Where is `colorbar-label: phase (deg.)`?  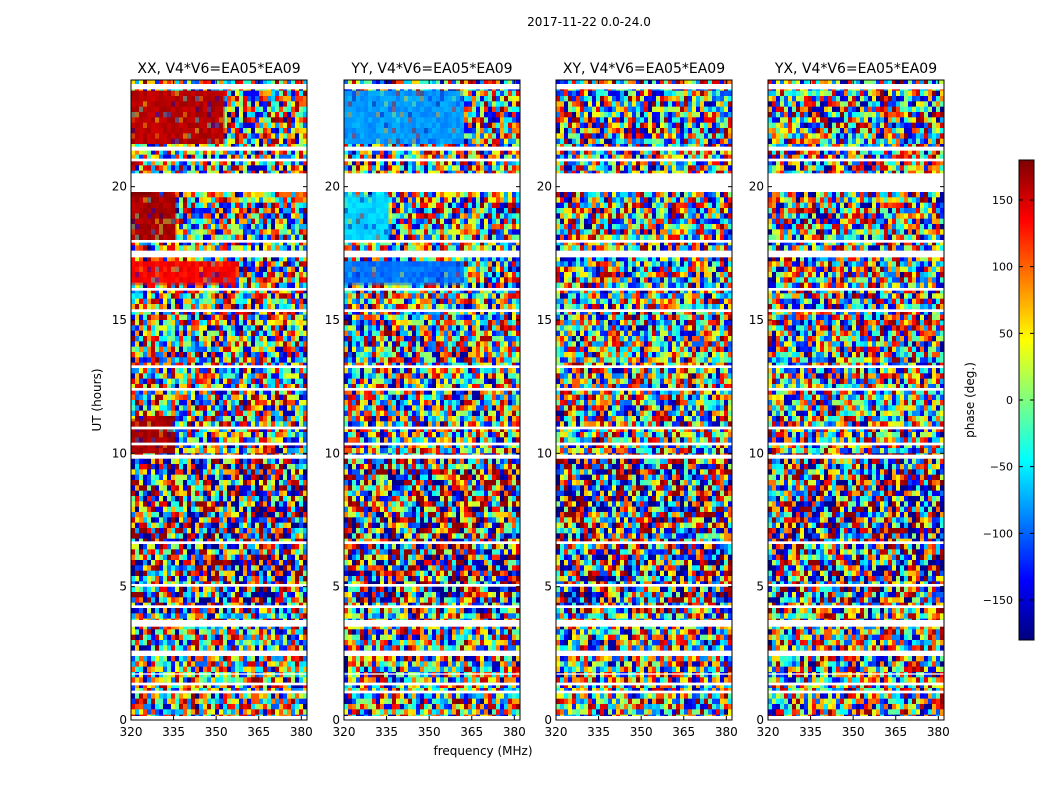
colorbar-label: phase (deg.) is located at coordinates (970, 400).